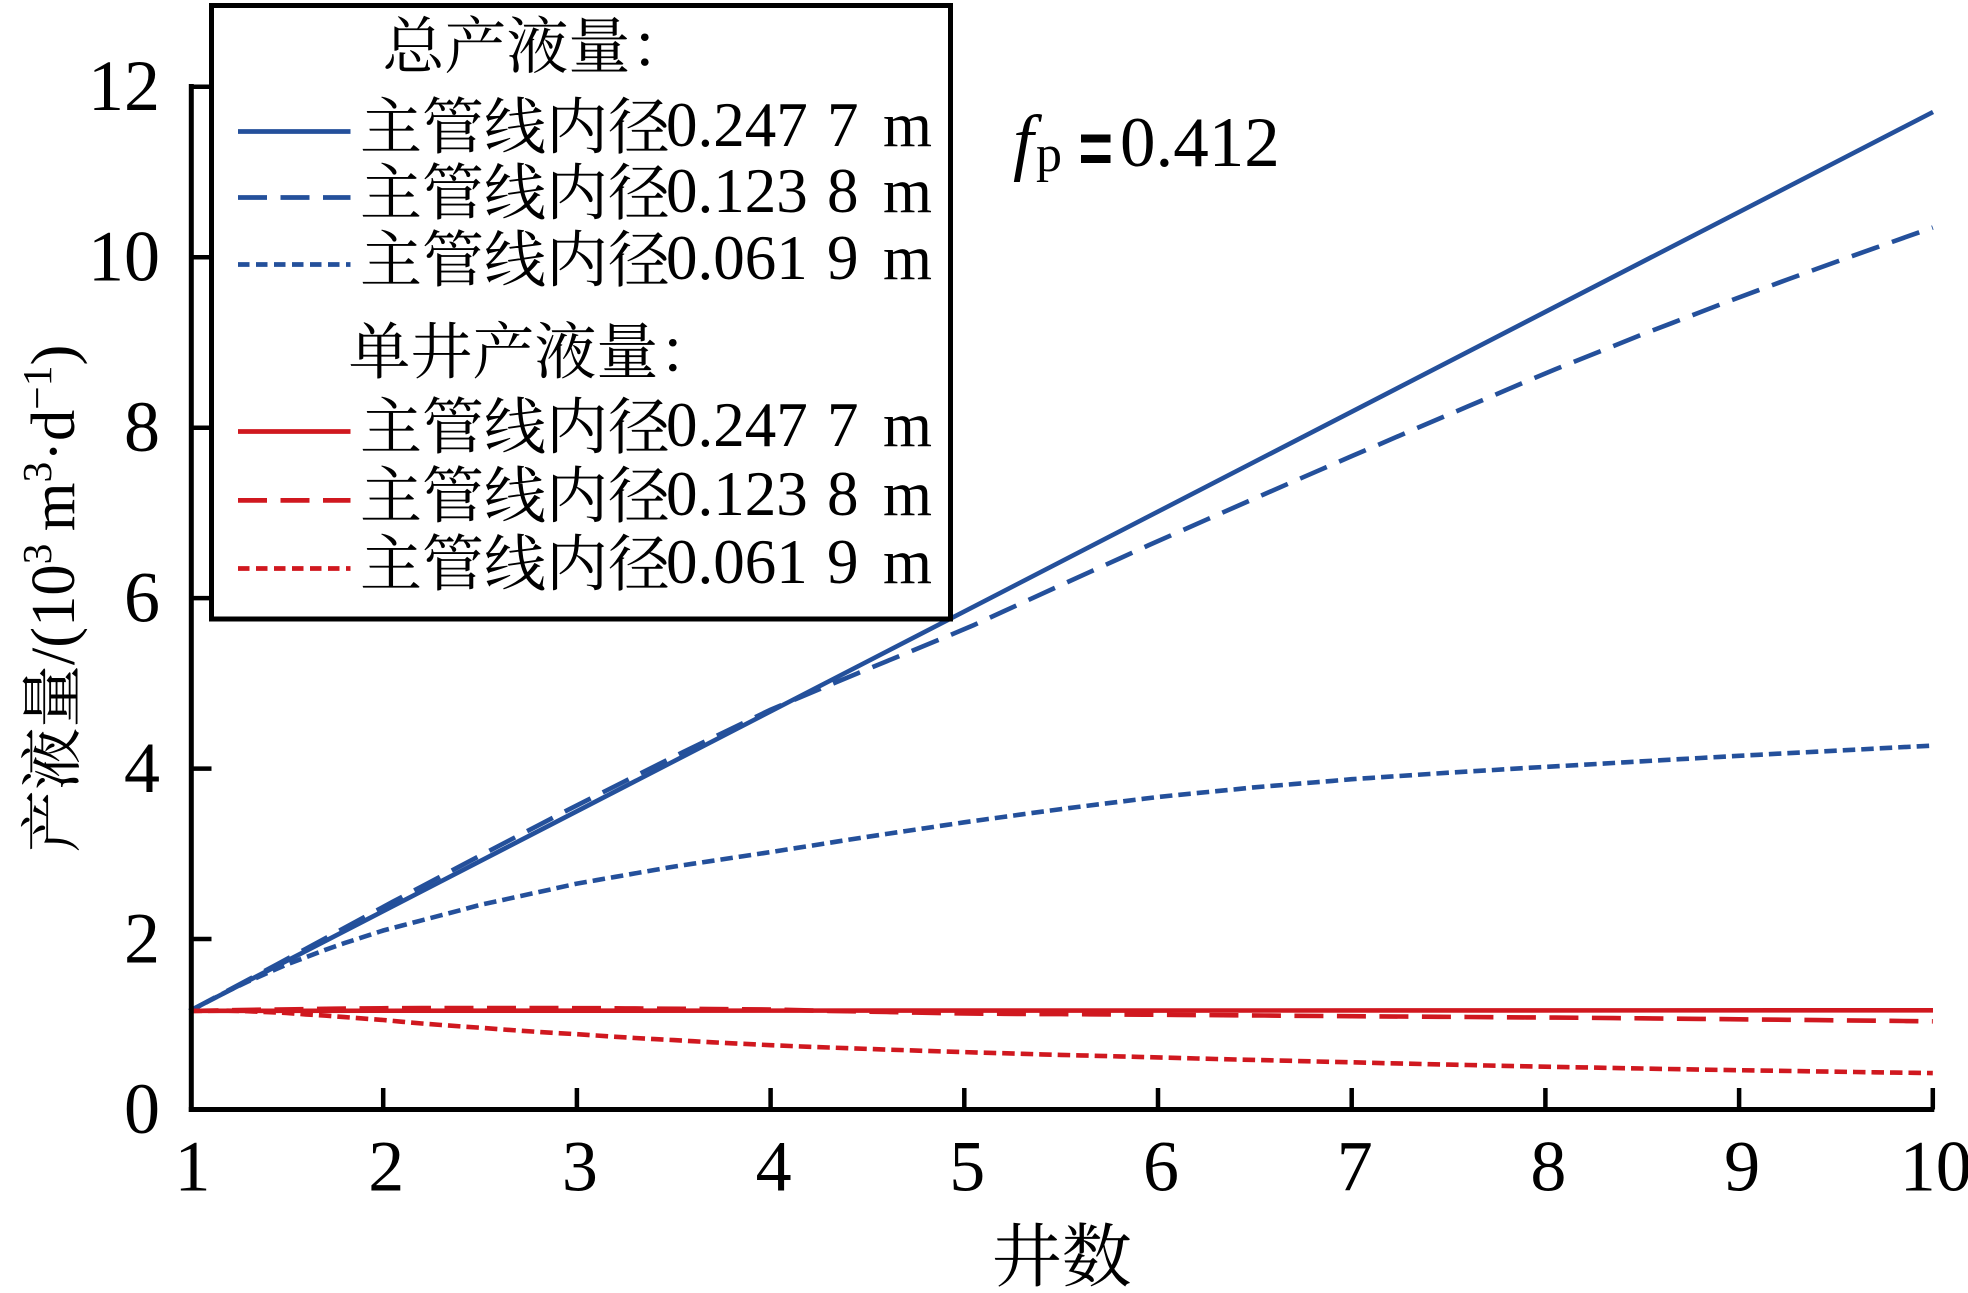  I want to click on svg-text: p, so click(1049, 154).